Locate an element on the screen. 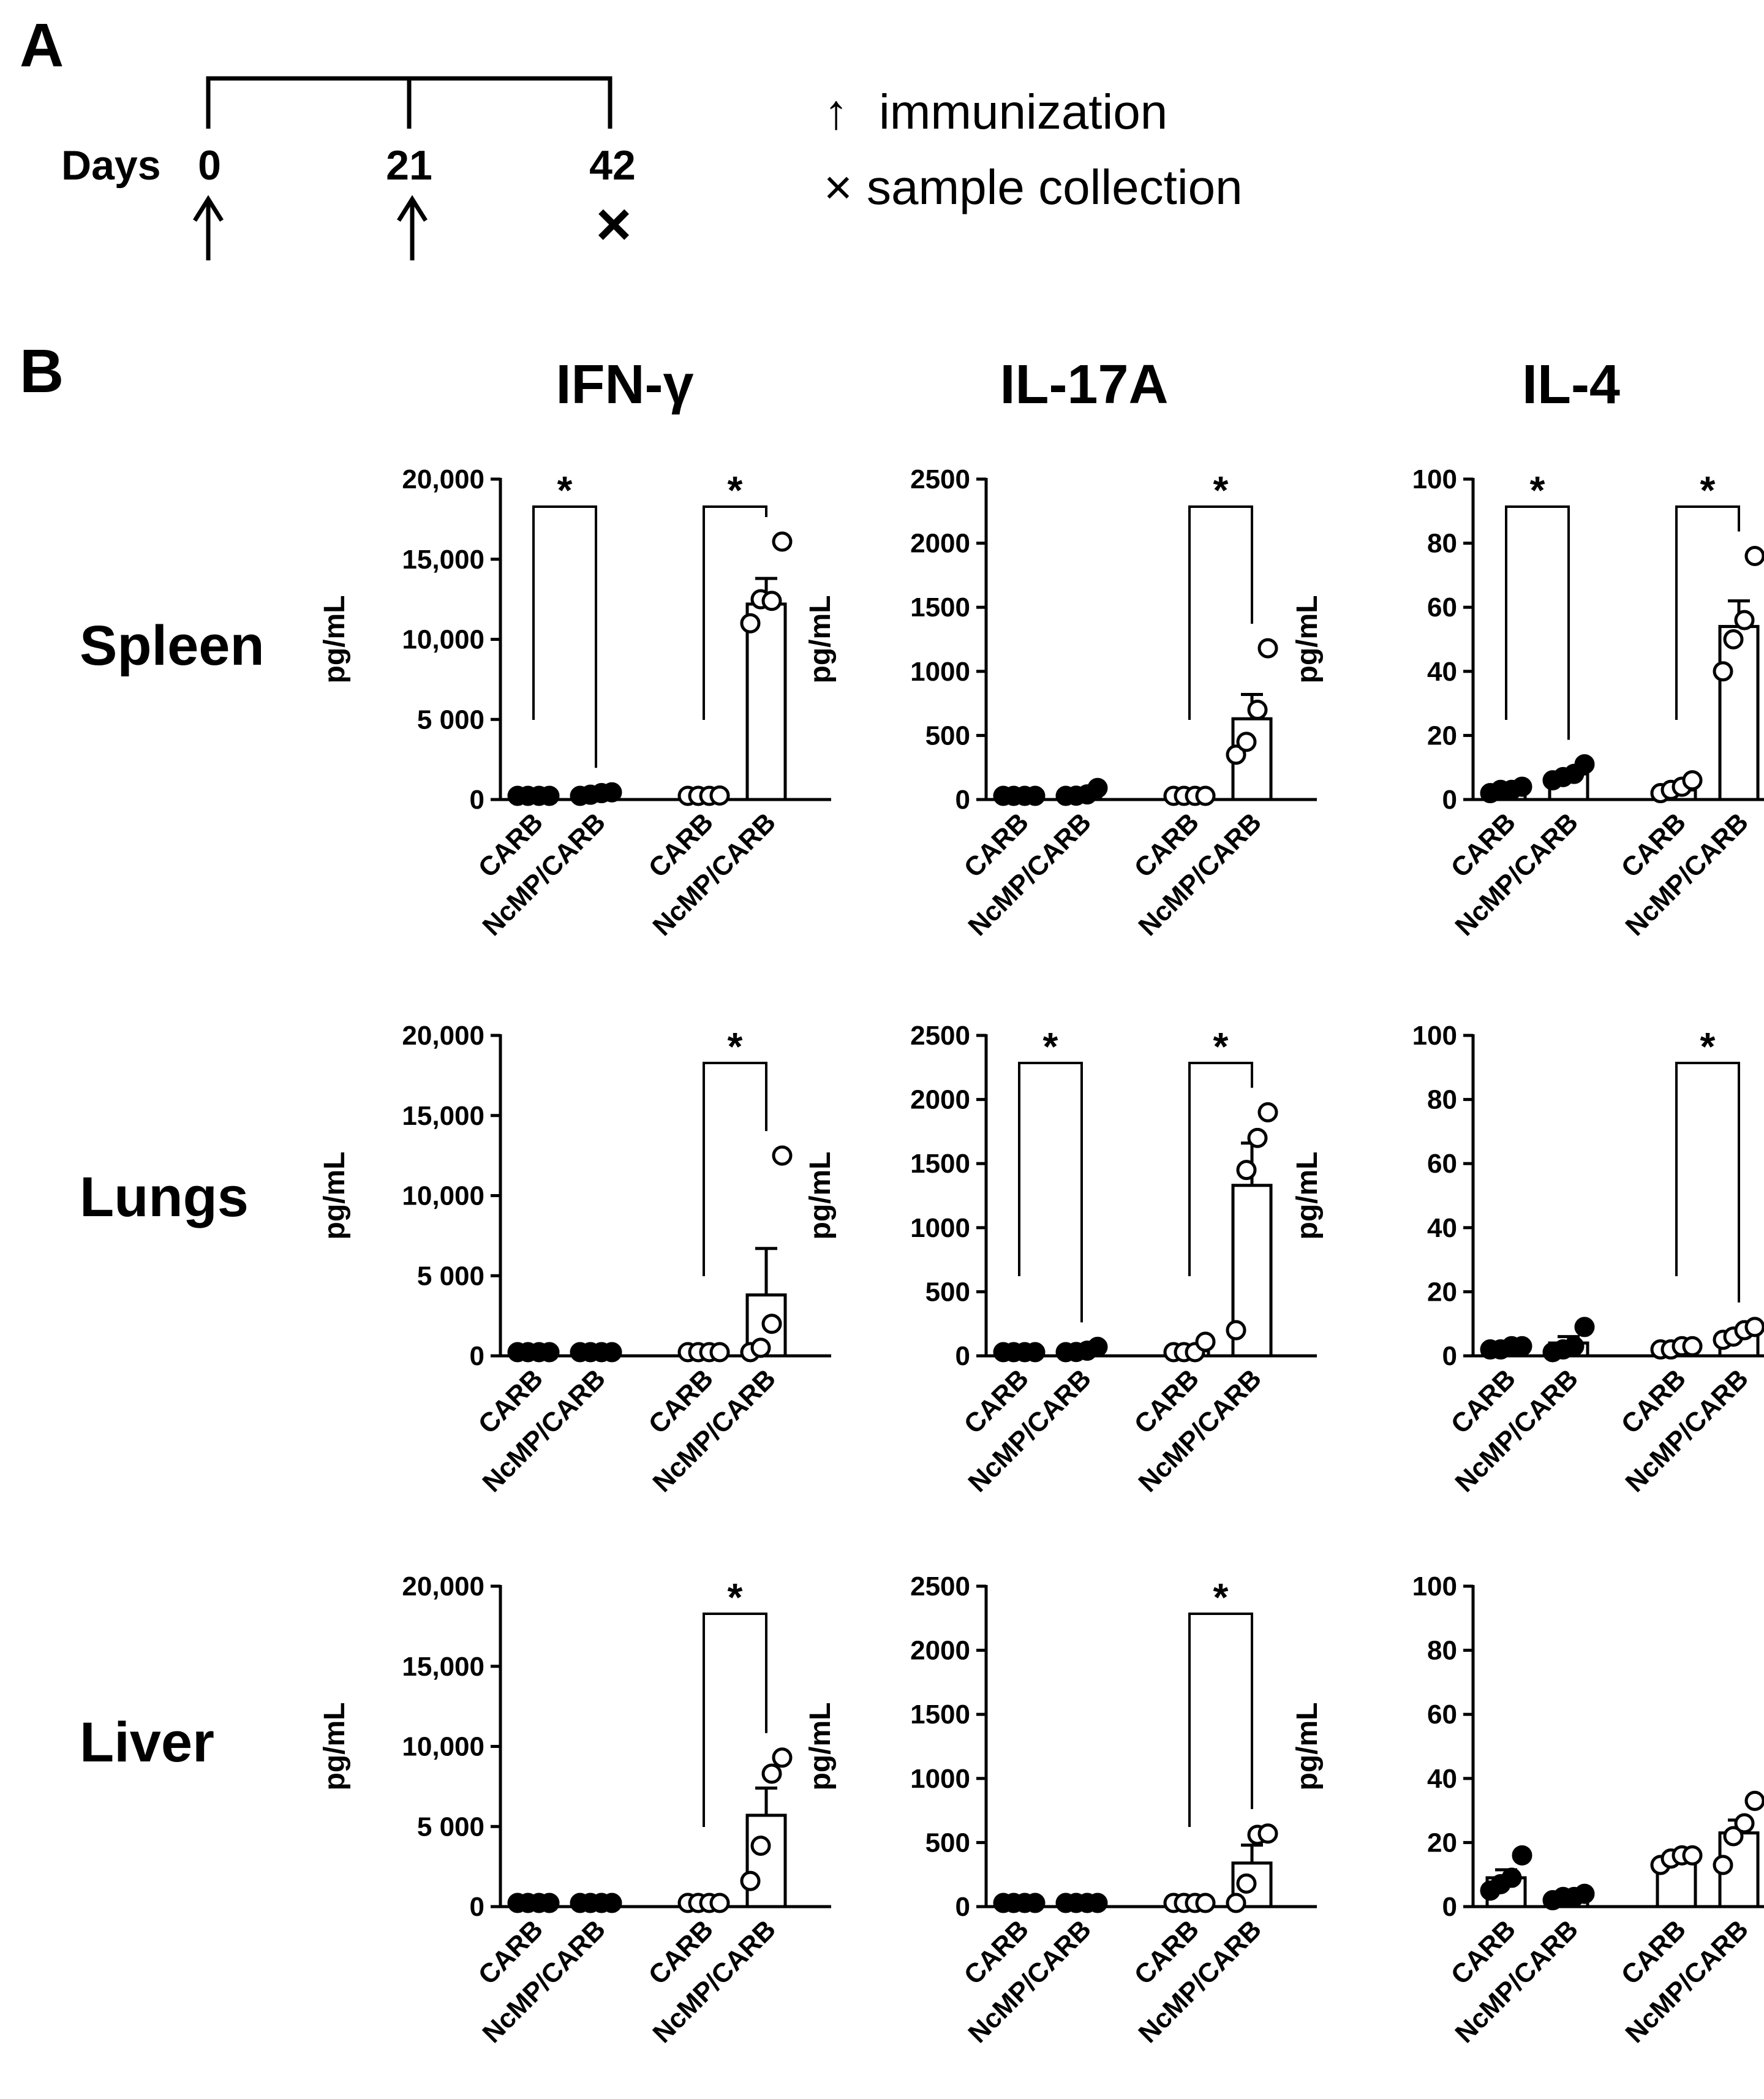 The image size is (1764, 2099). sample-collection-legend: sample collection is located at coordinates (1055, 187).